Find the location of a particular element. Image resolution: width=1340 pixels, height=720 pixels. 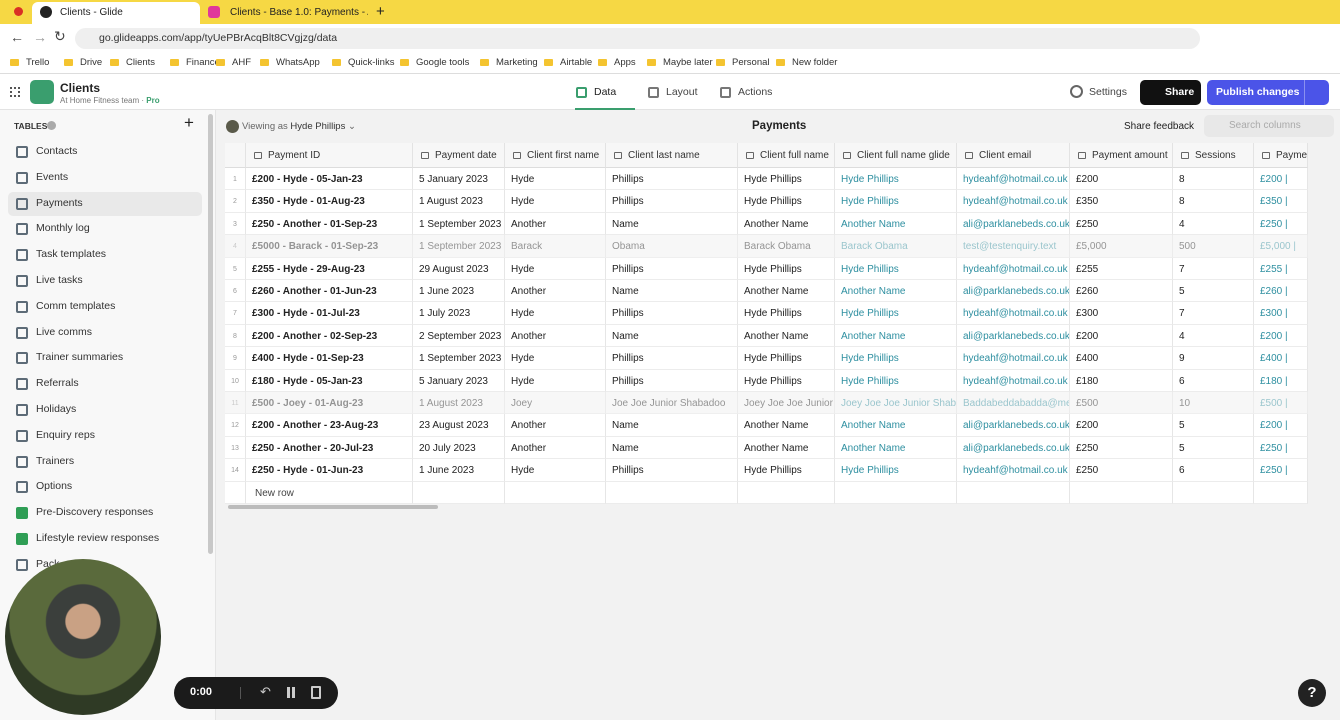

viewing-as: Viewing as Hyde Phillips ⌄ is located at coordinates (299, 126).